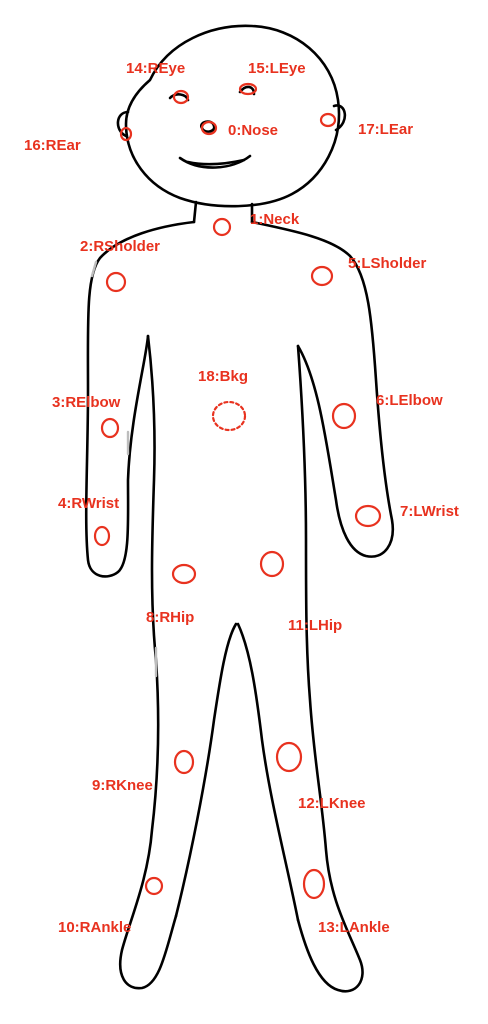  What do you see at coordinates (94, 927) in the screenshot?
I see `keypoint-label-rankle: 10:RAnkle` at bounding box center [94, 927].